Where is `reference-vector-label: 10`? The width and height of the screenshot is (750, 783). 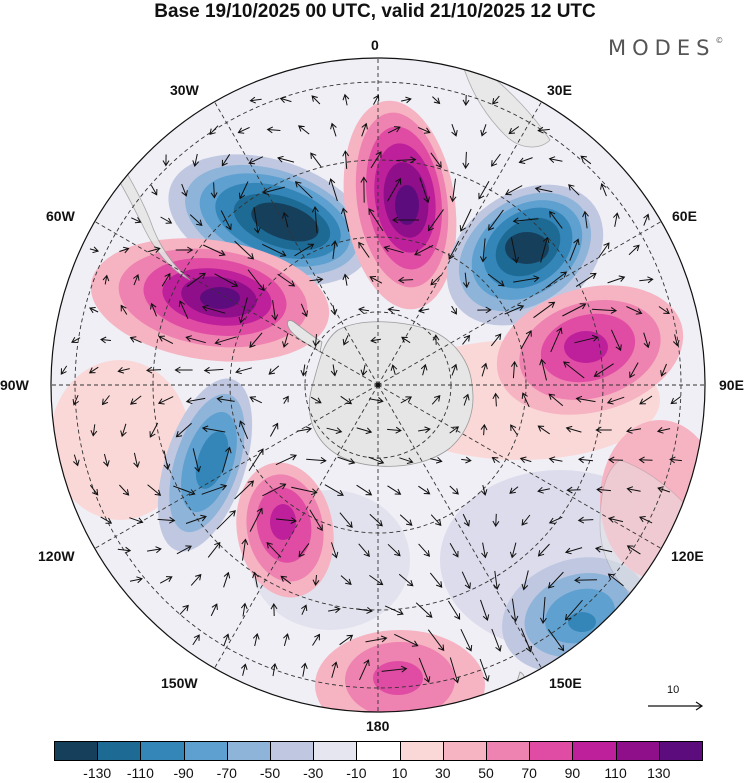 reference-vector-label: 10 is located at coordinates (673, 690).